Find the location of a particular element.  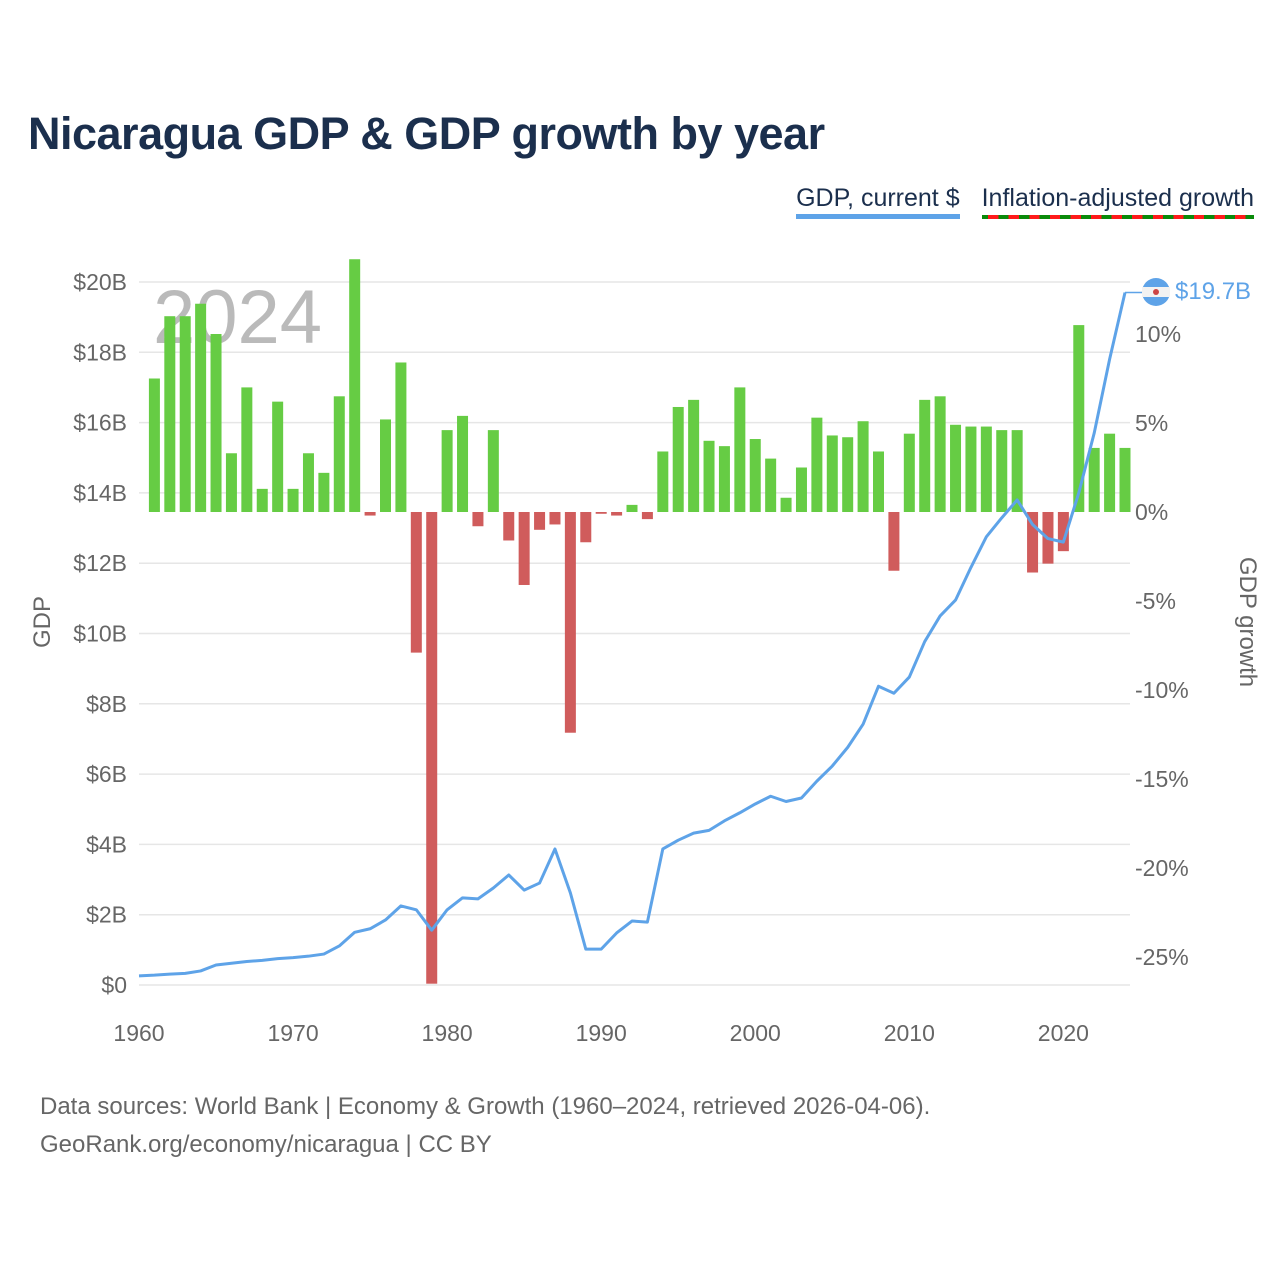

x-tick-label: 1980 is located at coordinates (447, 1033).